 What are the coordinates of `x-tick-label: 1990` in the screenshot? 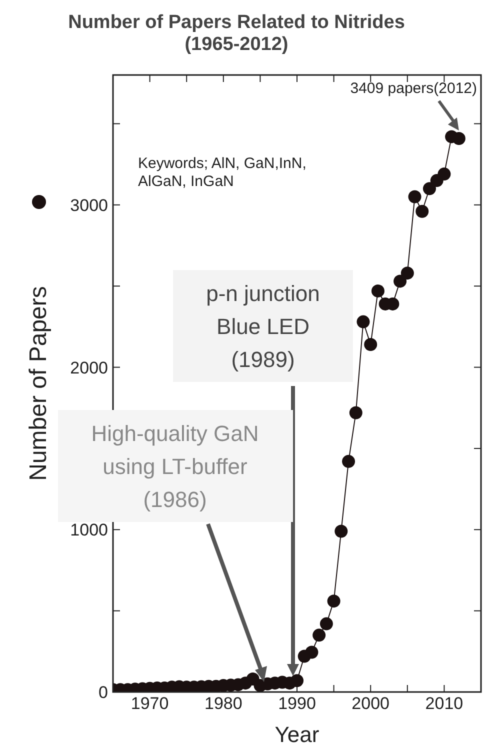 It's located at (297, 704).